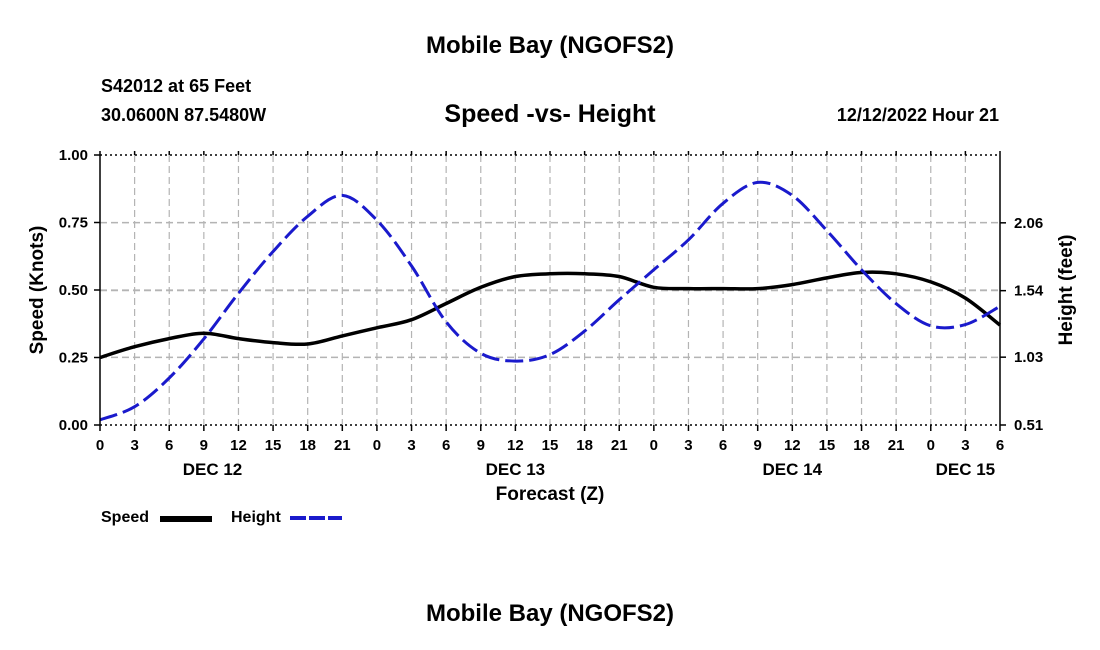  I want to click on y-tick-label: 0.25, so click(73, 358).